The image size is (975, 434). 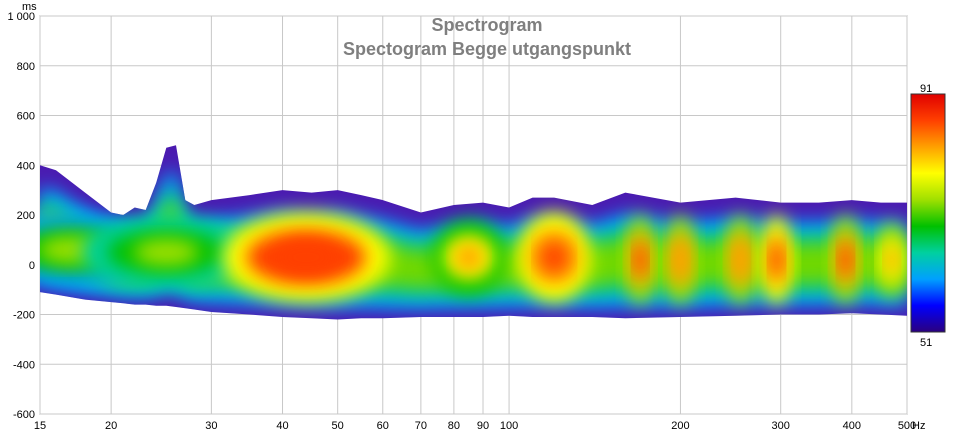 I want to click on x-tick-label: 200, so click(x=680, y=426).